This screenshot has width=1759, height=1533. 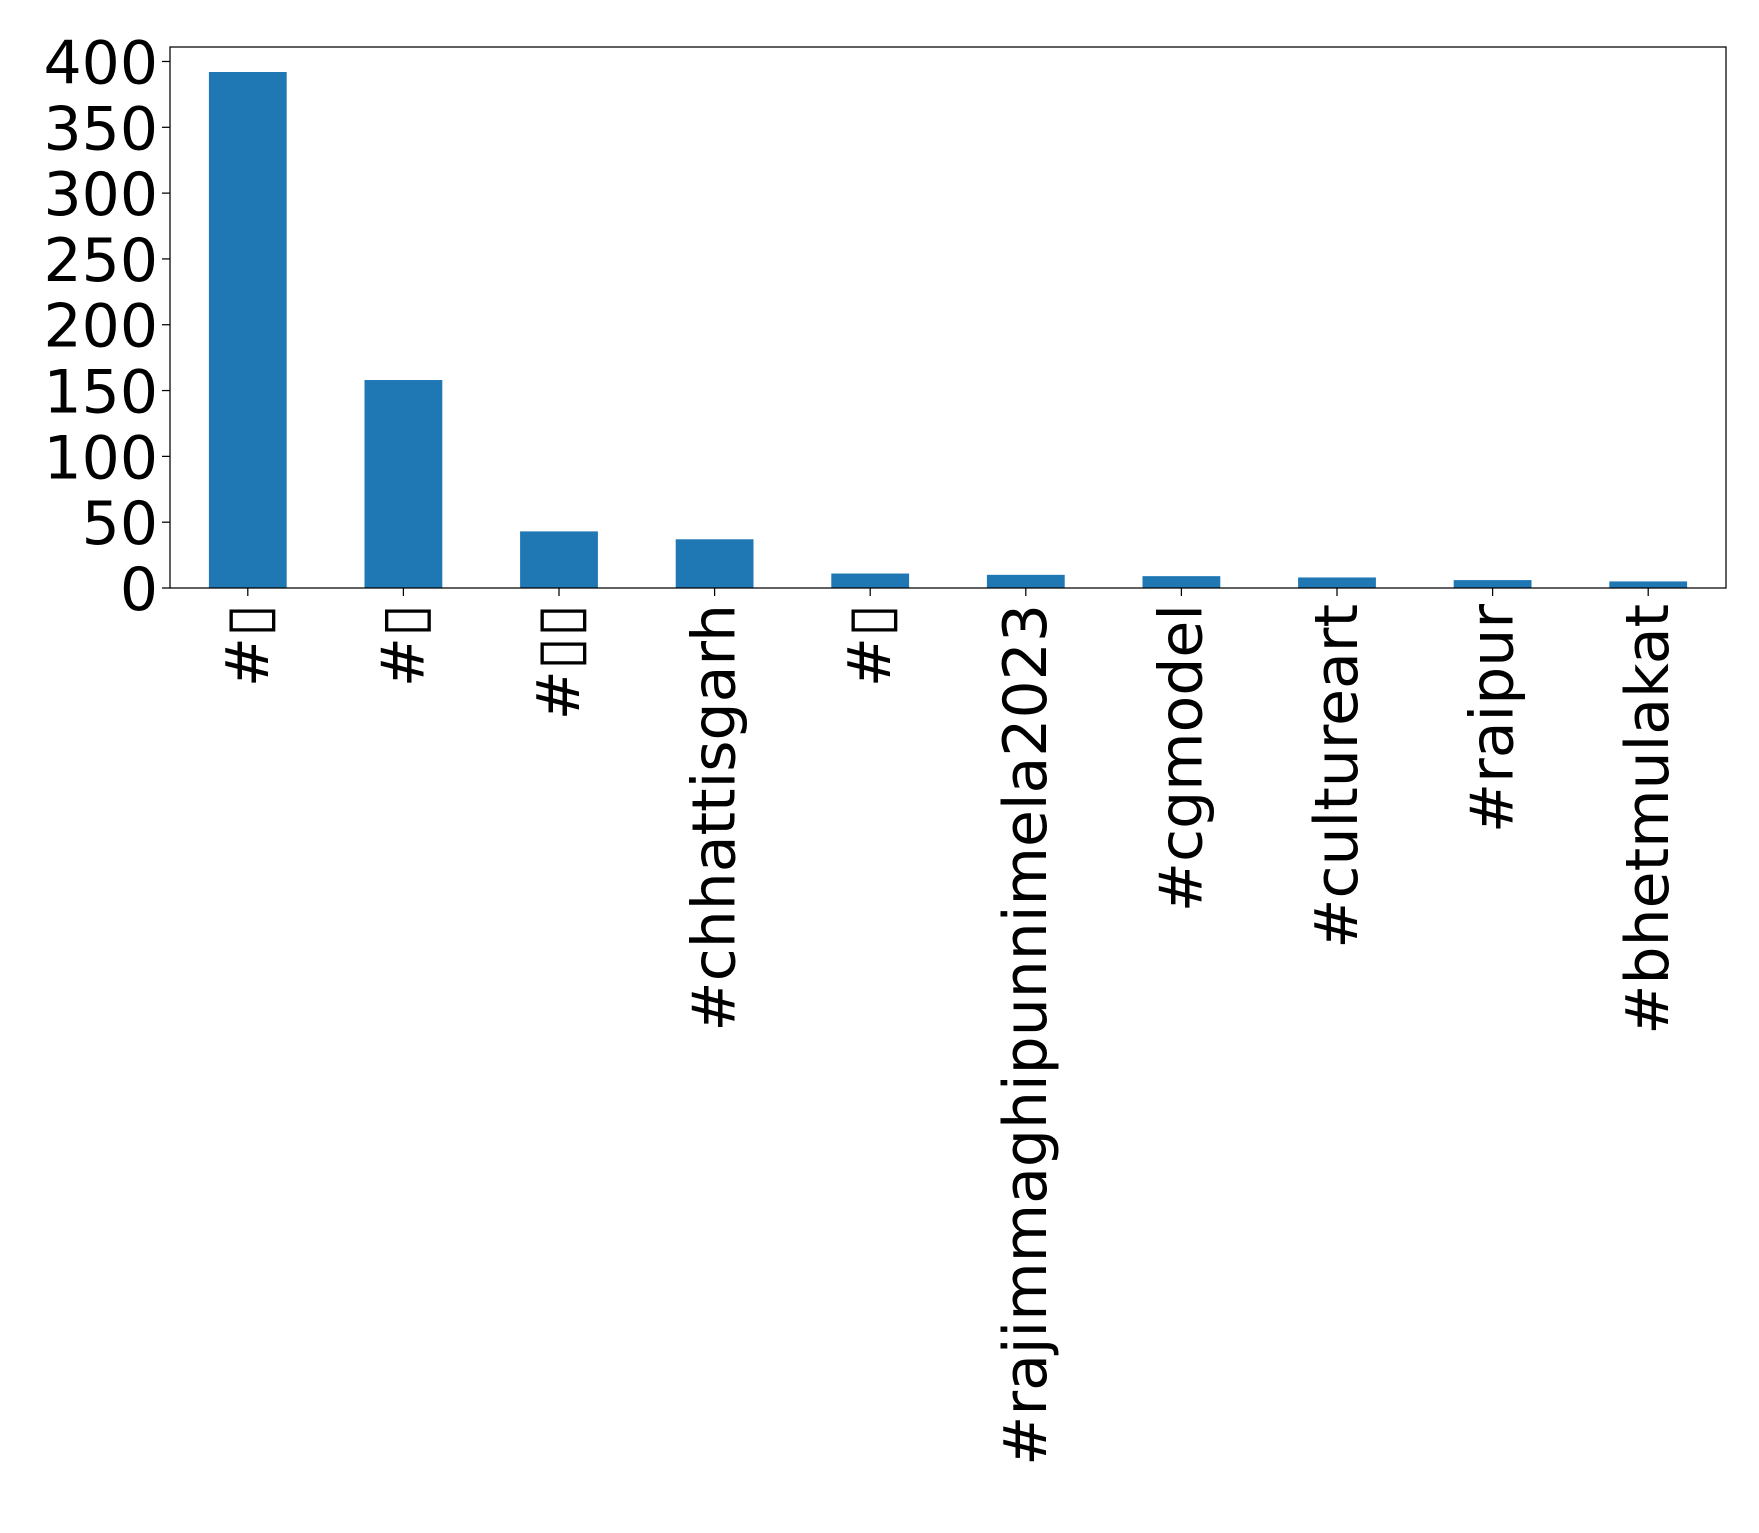 What do you see at coordinates (100, 129) in the screenshot?
I see `y-tick-label: 350` at bounding box center [100, 129].